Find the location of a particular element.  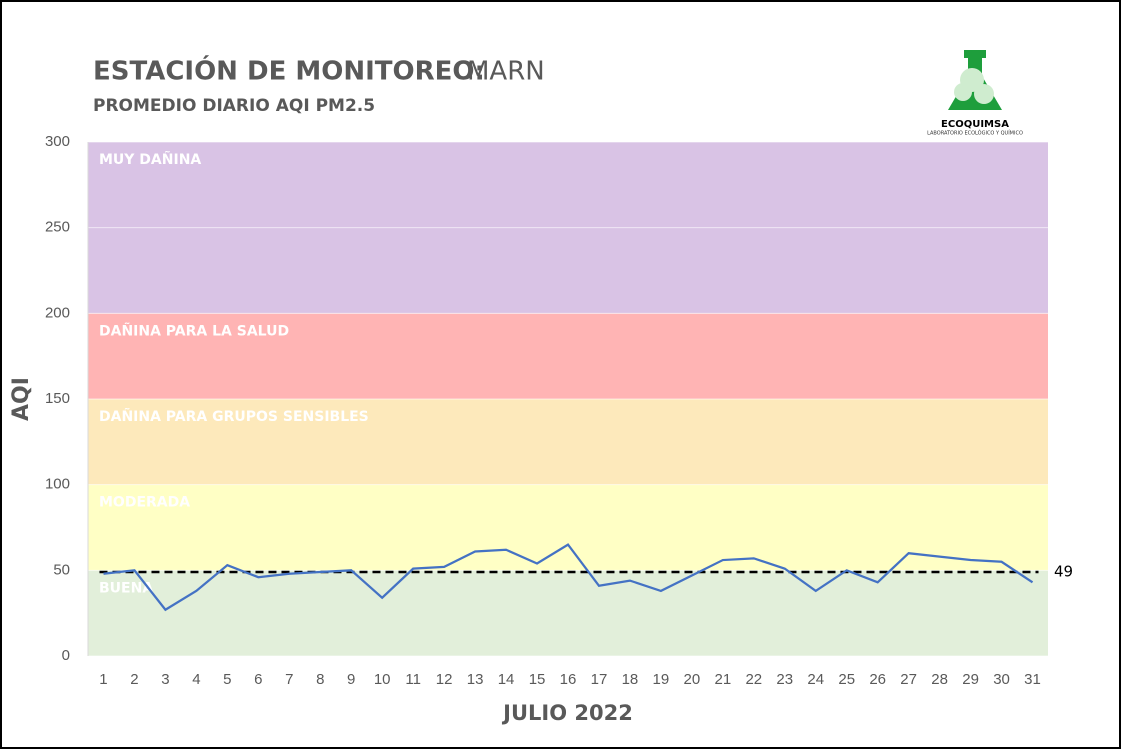

x-tick-label: 13 is located at coordinates (475, 679).